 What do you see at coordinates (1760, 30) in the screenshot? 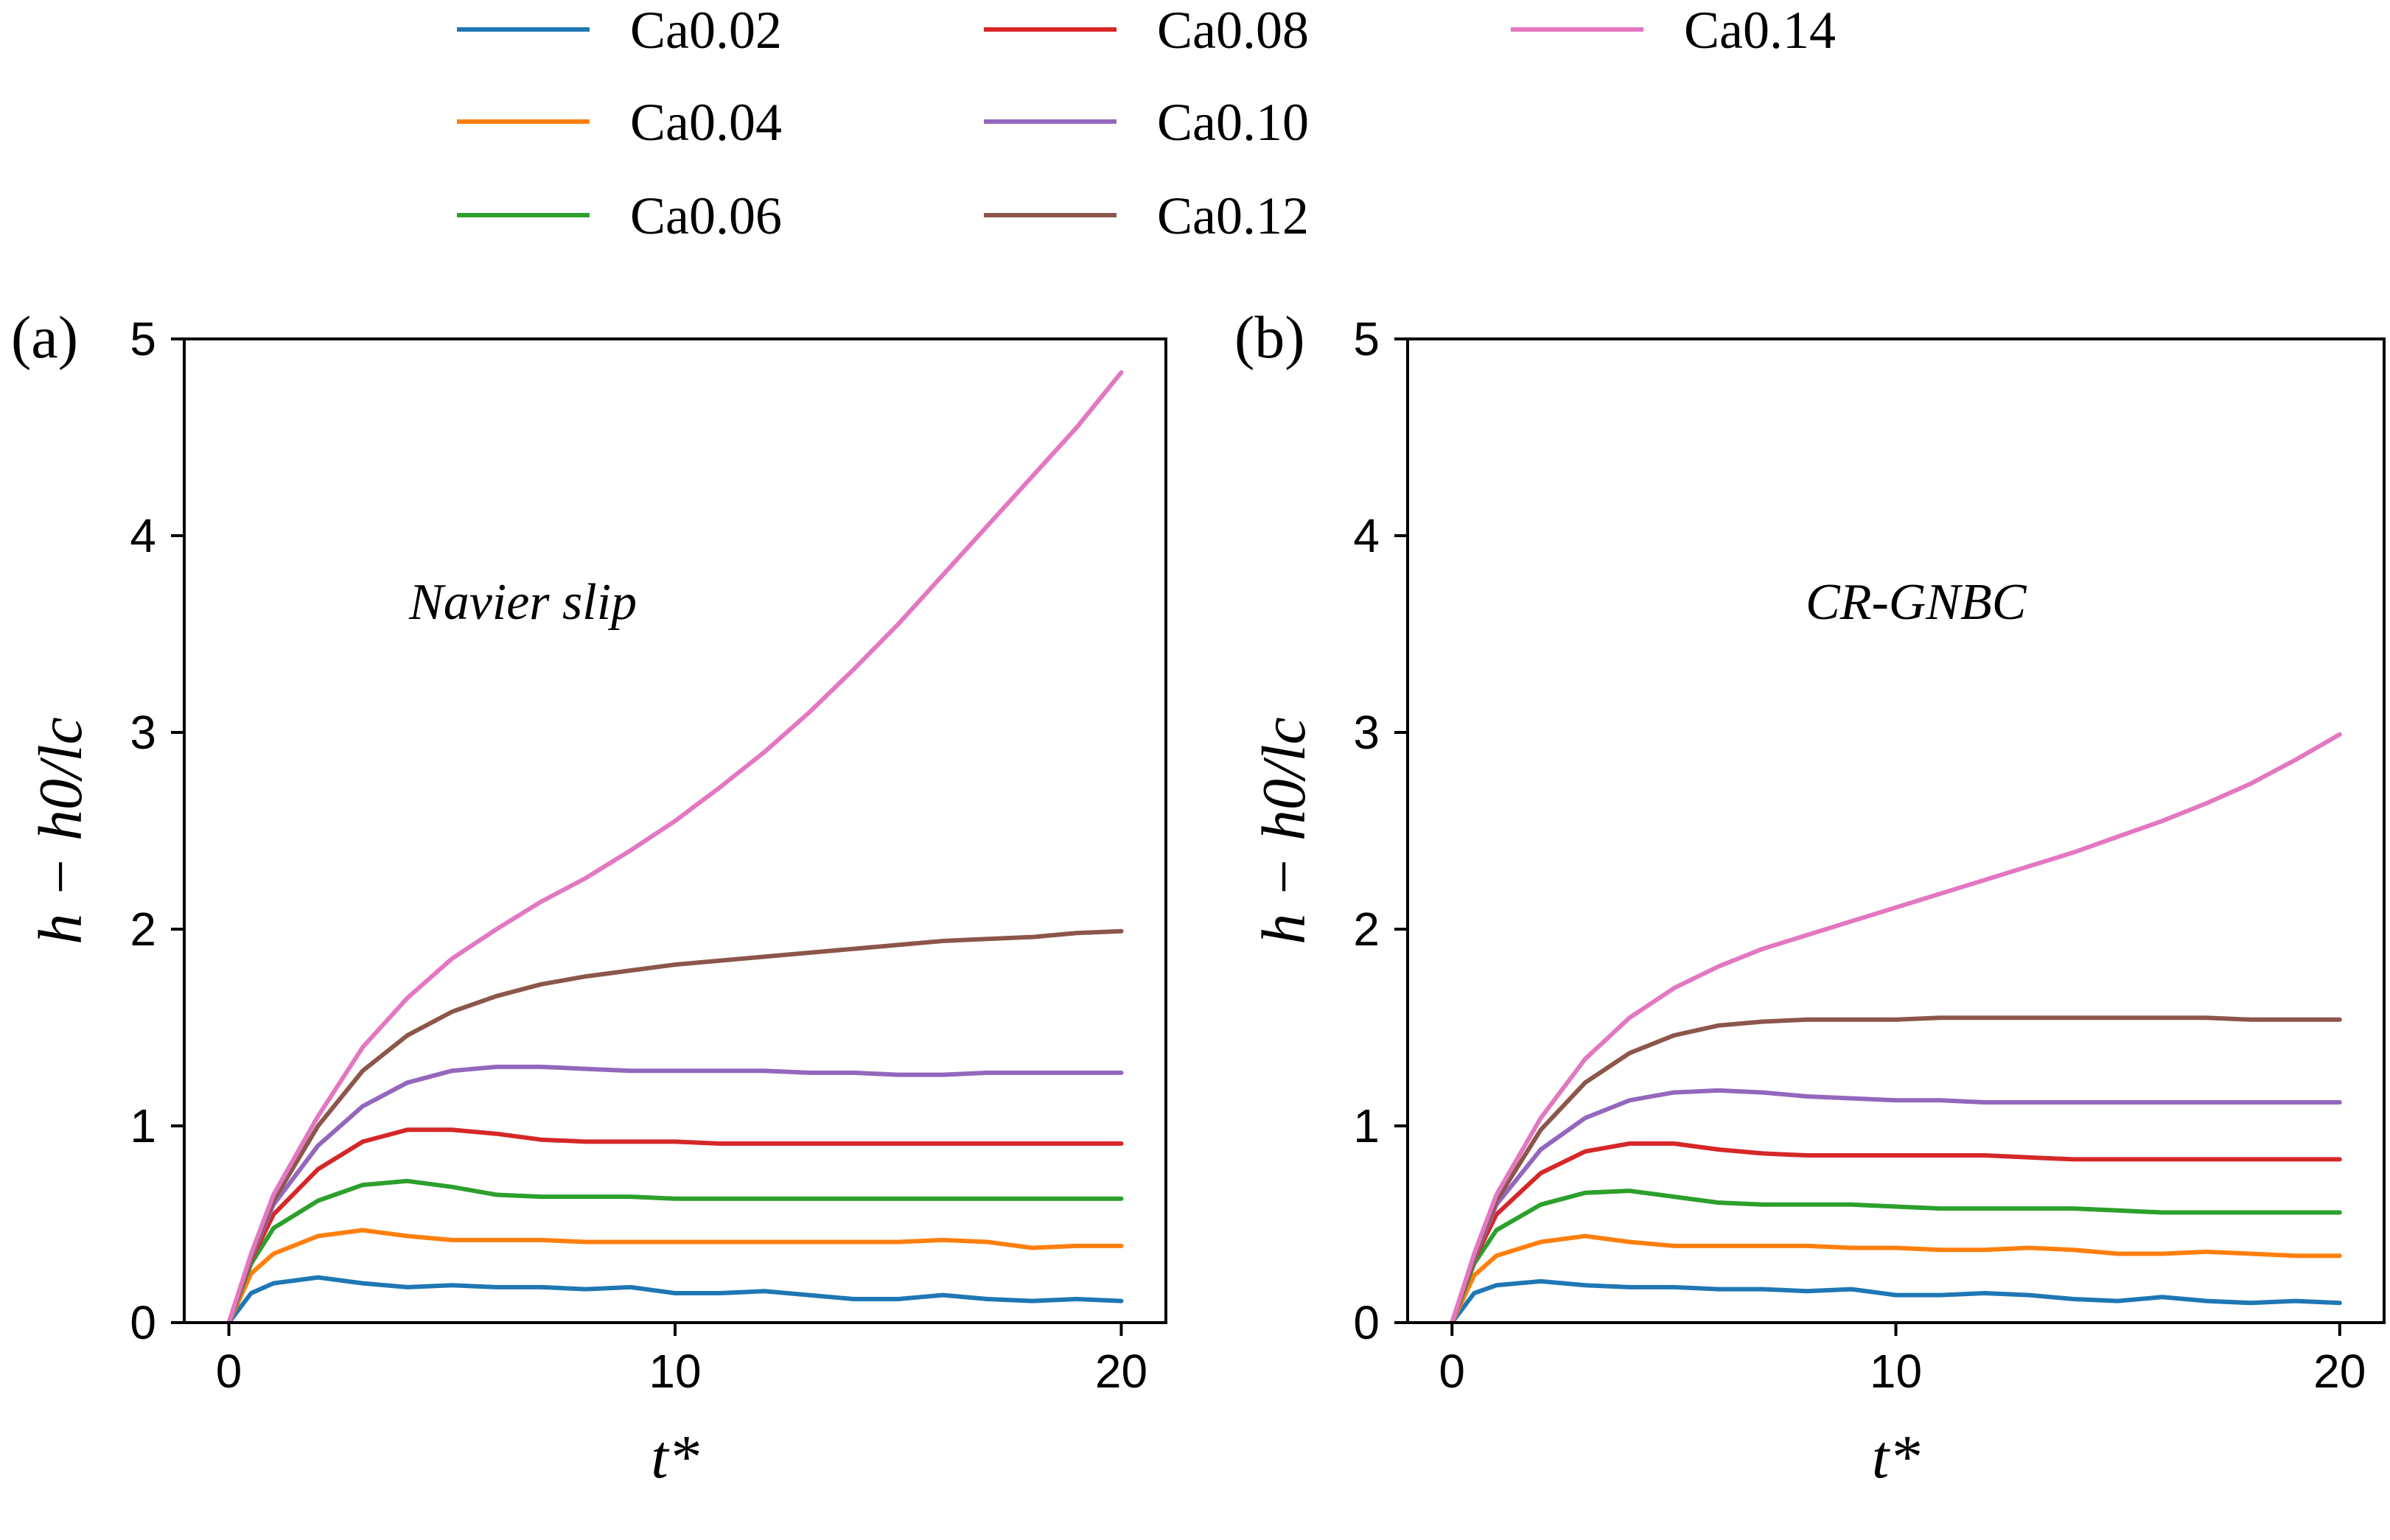
I see `legend-label: Ca0.14` at bounding box center [1760, 30].